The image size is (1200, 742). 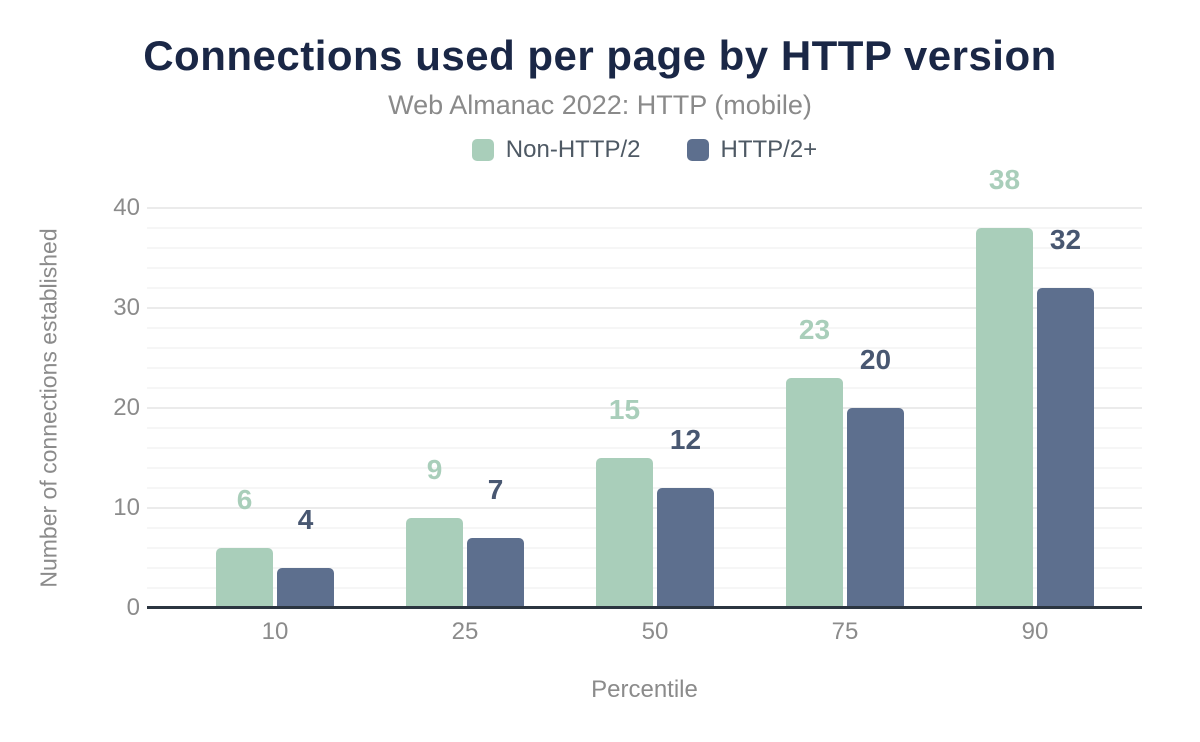 I want to click on x-axis-ticks: 10 25 50 75 90, so click(x=655, y=634).